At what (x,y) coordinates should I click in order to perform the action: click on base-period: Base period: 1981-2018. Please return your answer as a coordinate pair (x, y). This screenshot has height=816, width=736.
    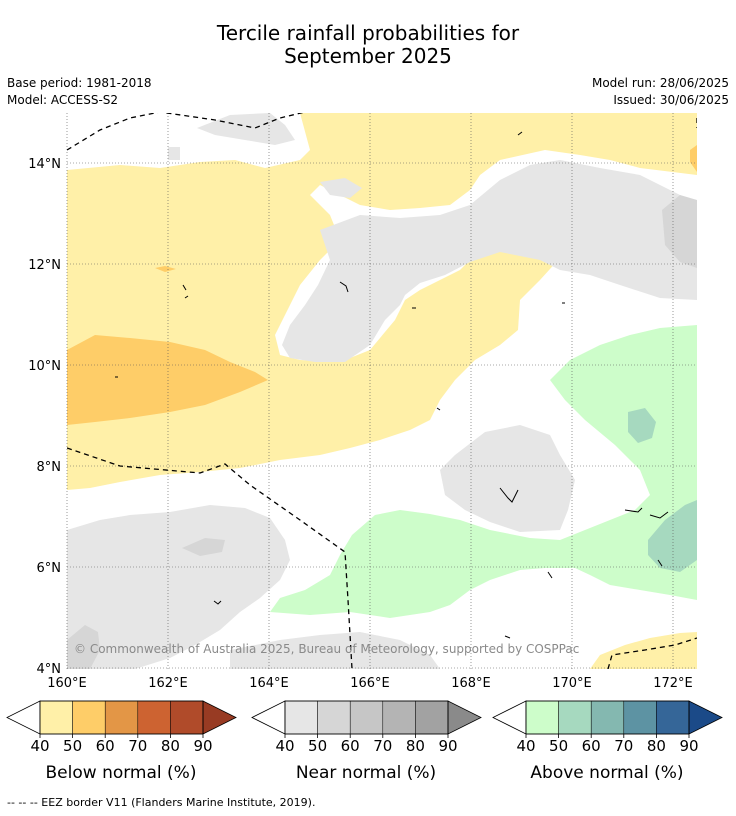
    Looking at the image, I should click on (79, 83).